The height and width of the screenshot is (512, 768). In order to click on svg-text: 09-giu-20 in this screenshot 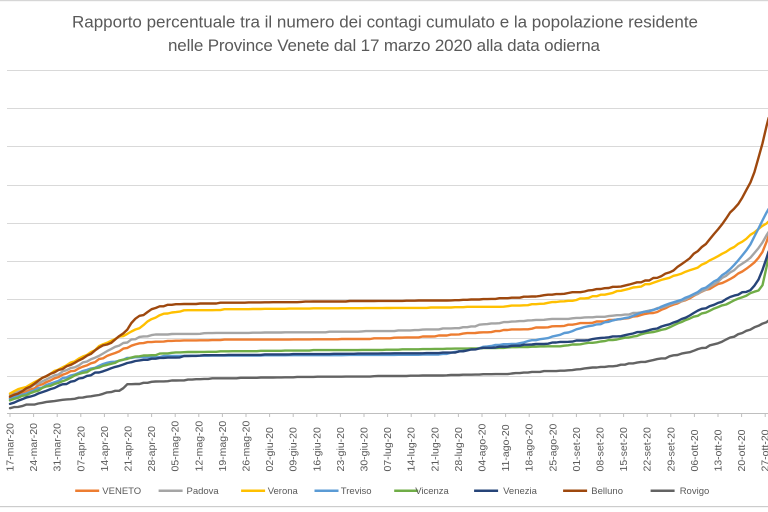, I will do `click(294, 449)`.